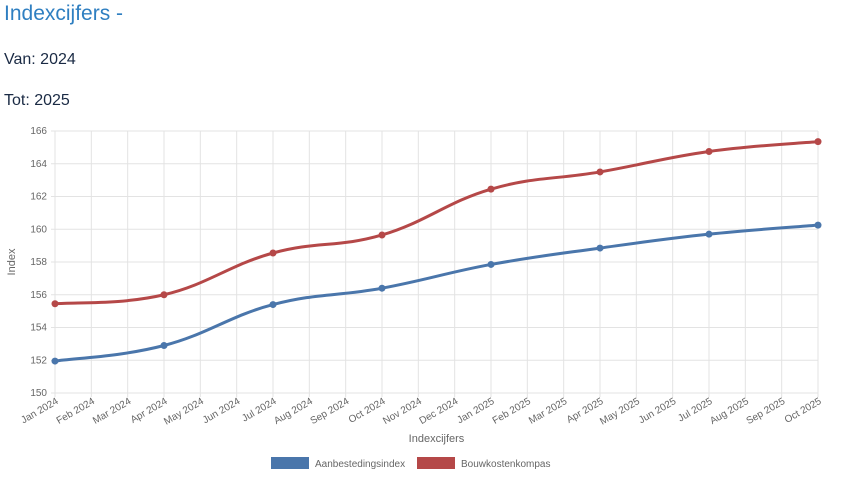 Image resolution: width=841 pixels, height=481 pixels. What do you see at coordinates (766, 411) in the screenshot?
I see `x-tick-label: Sep 2025` at bounding box center [766, 411].